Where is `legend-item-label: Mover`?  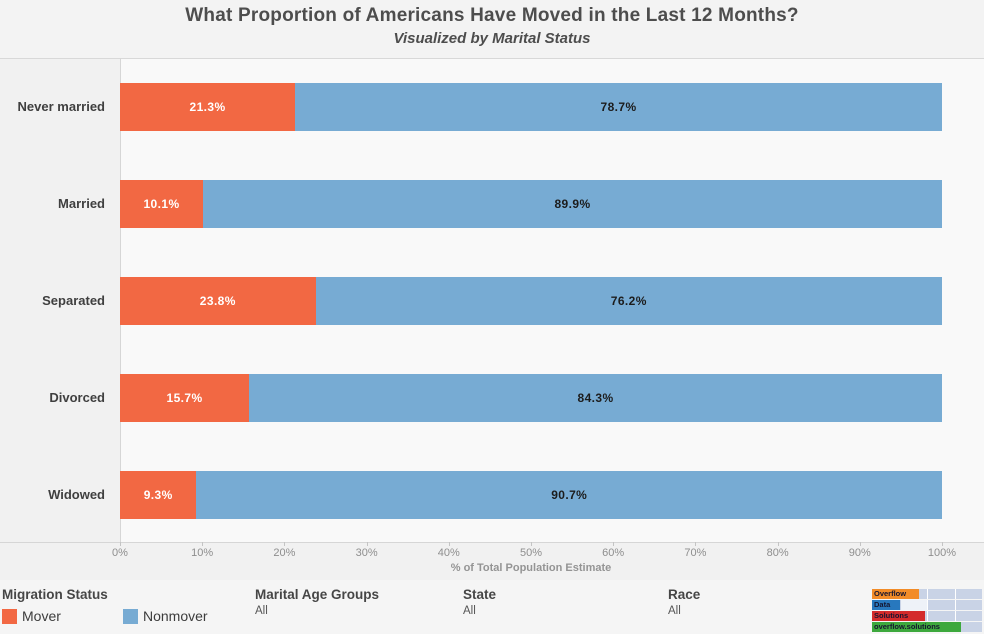 legend-item-label: Mover is located at coordinates (41, 616).